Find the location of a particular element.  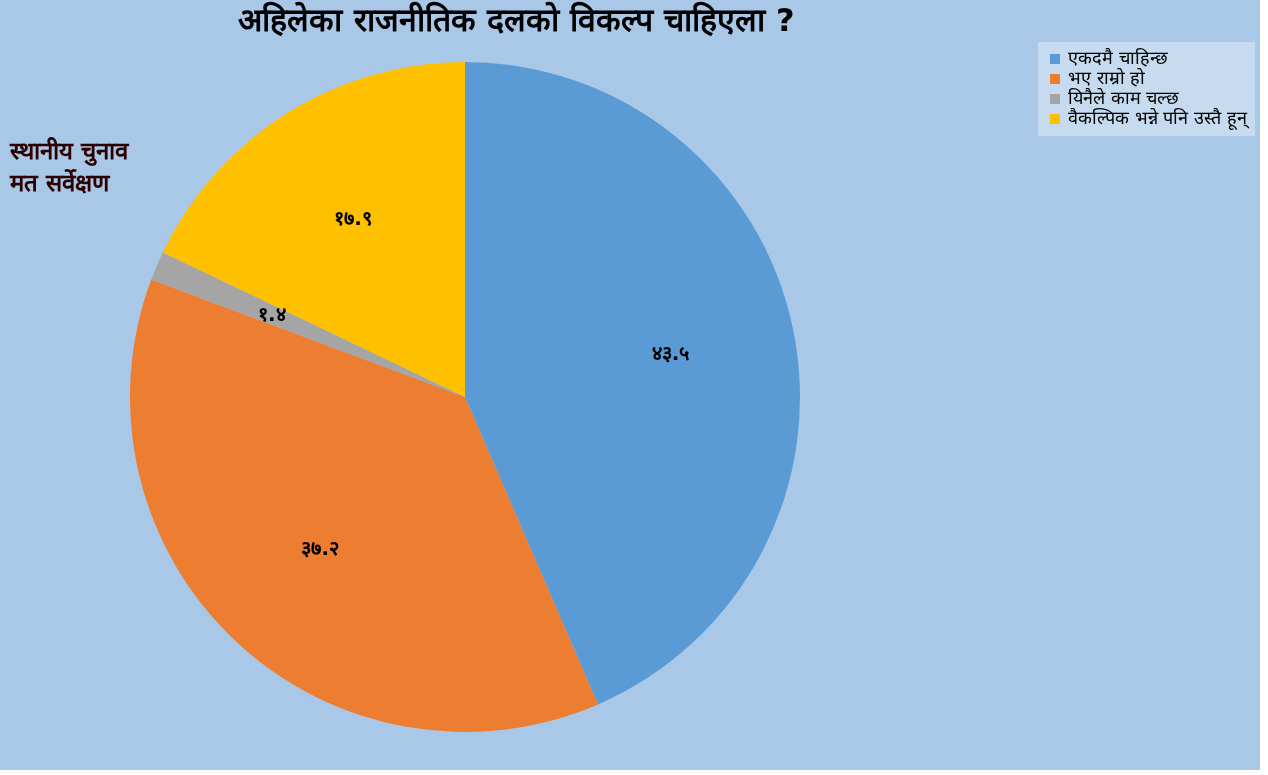

legend-label: यिनैले काम चल्छ is located at coordinates (1124, 97).